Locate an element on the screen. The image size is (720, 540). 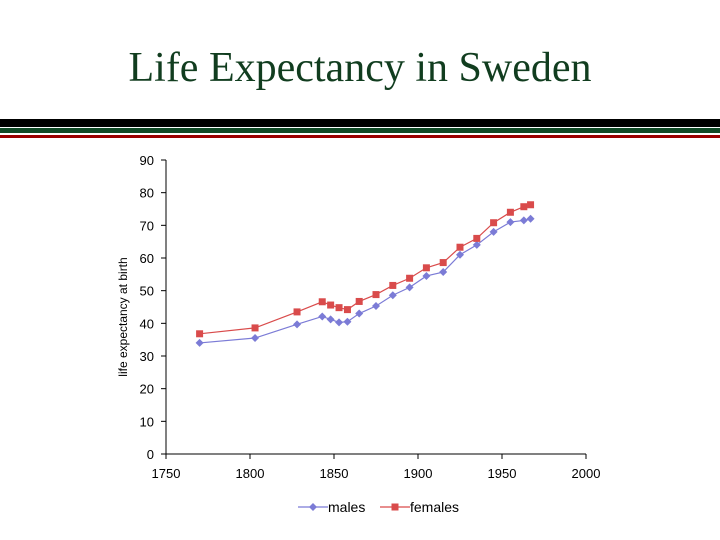
series-males is located at coordinates (365, 280).